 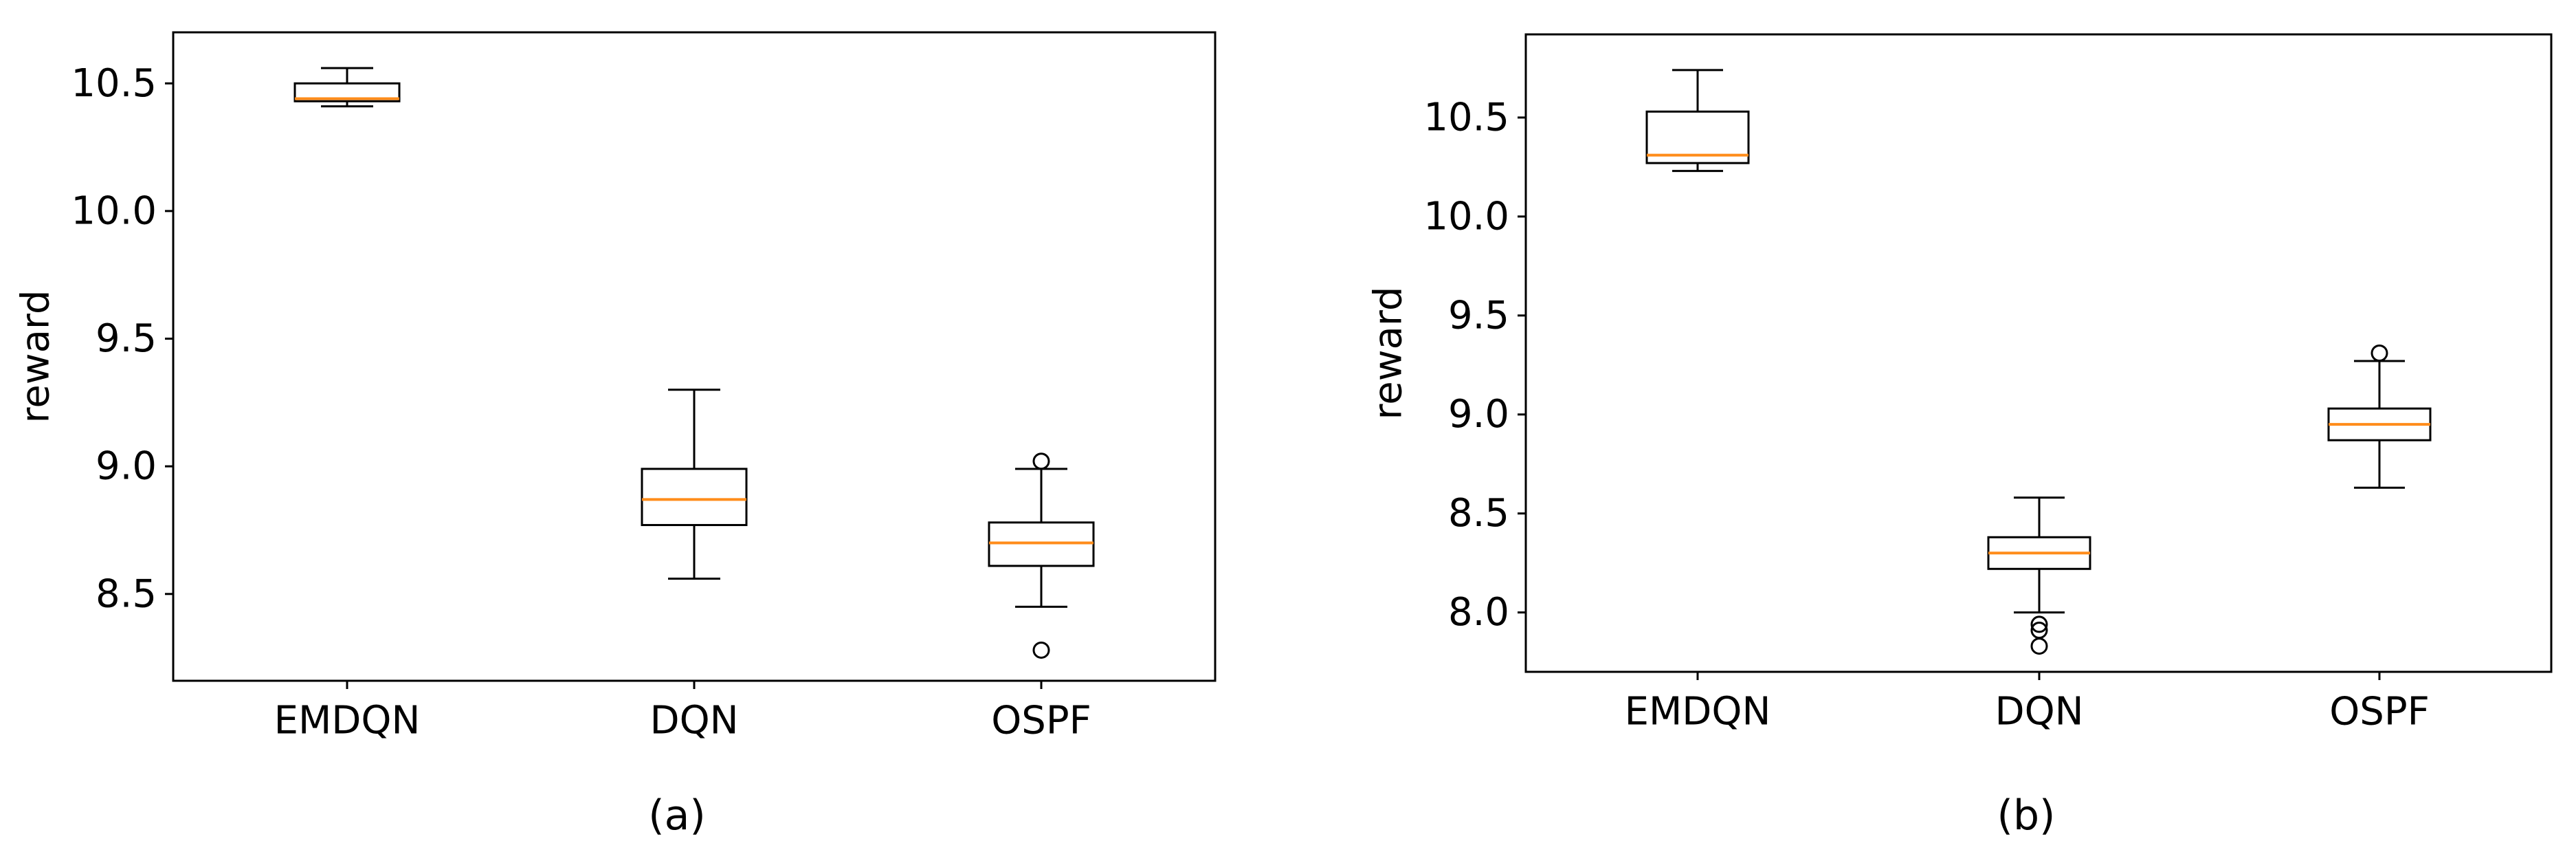 What do you see at coordinates (36, 357) in the screenshot?
I see `y-axis-label-a: reward` at bounding box center [36, 357].